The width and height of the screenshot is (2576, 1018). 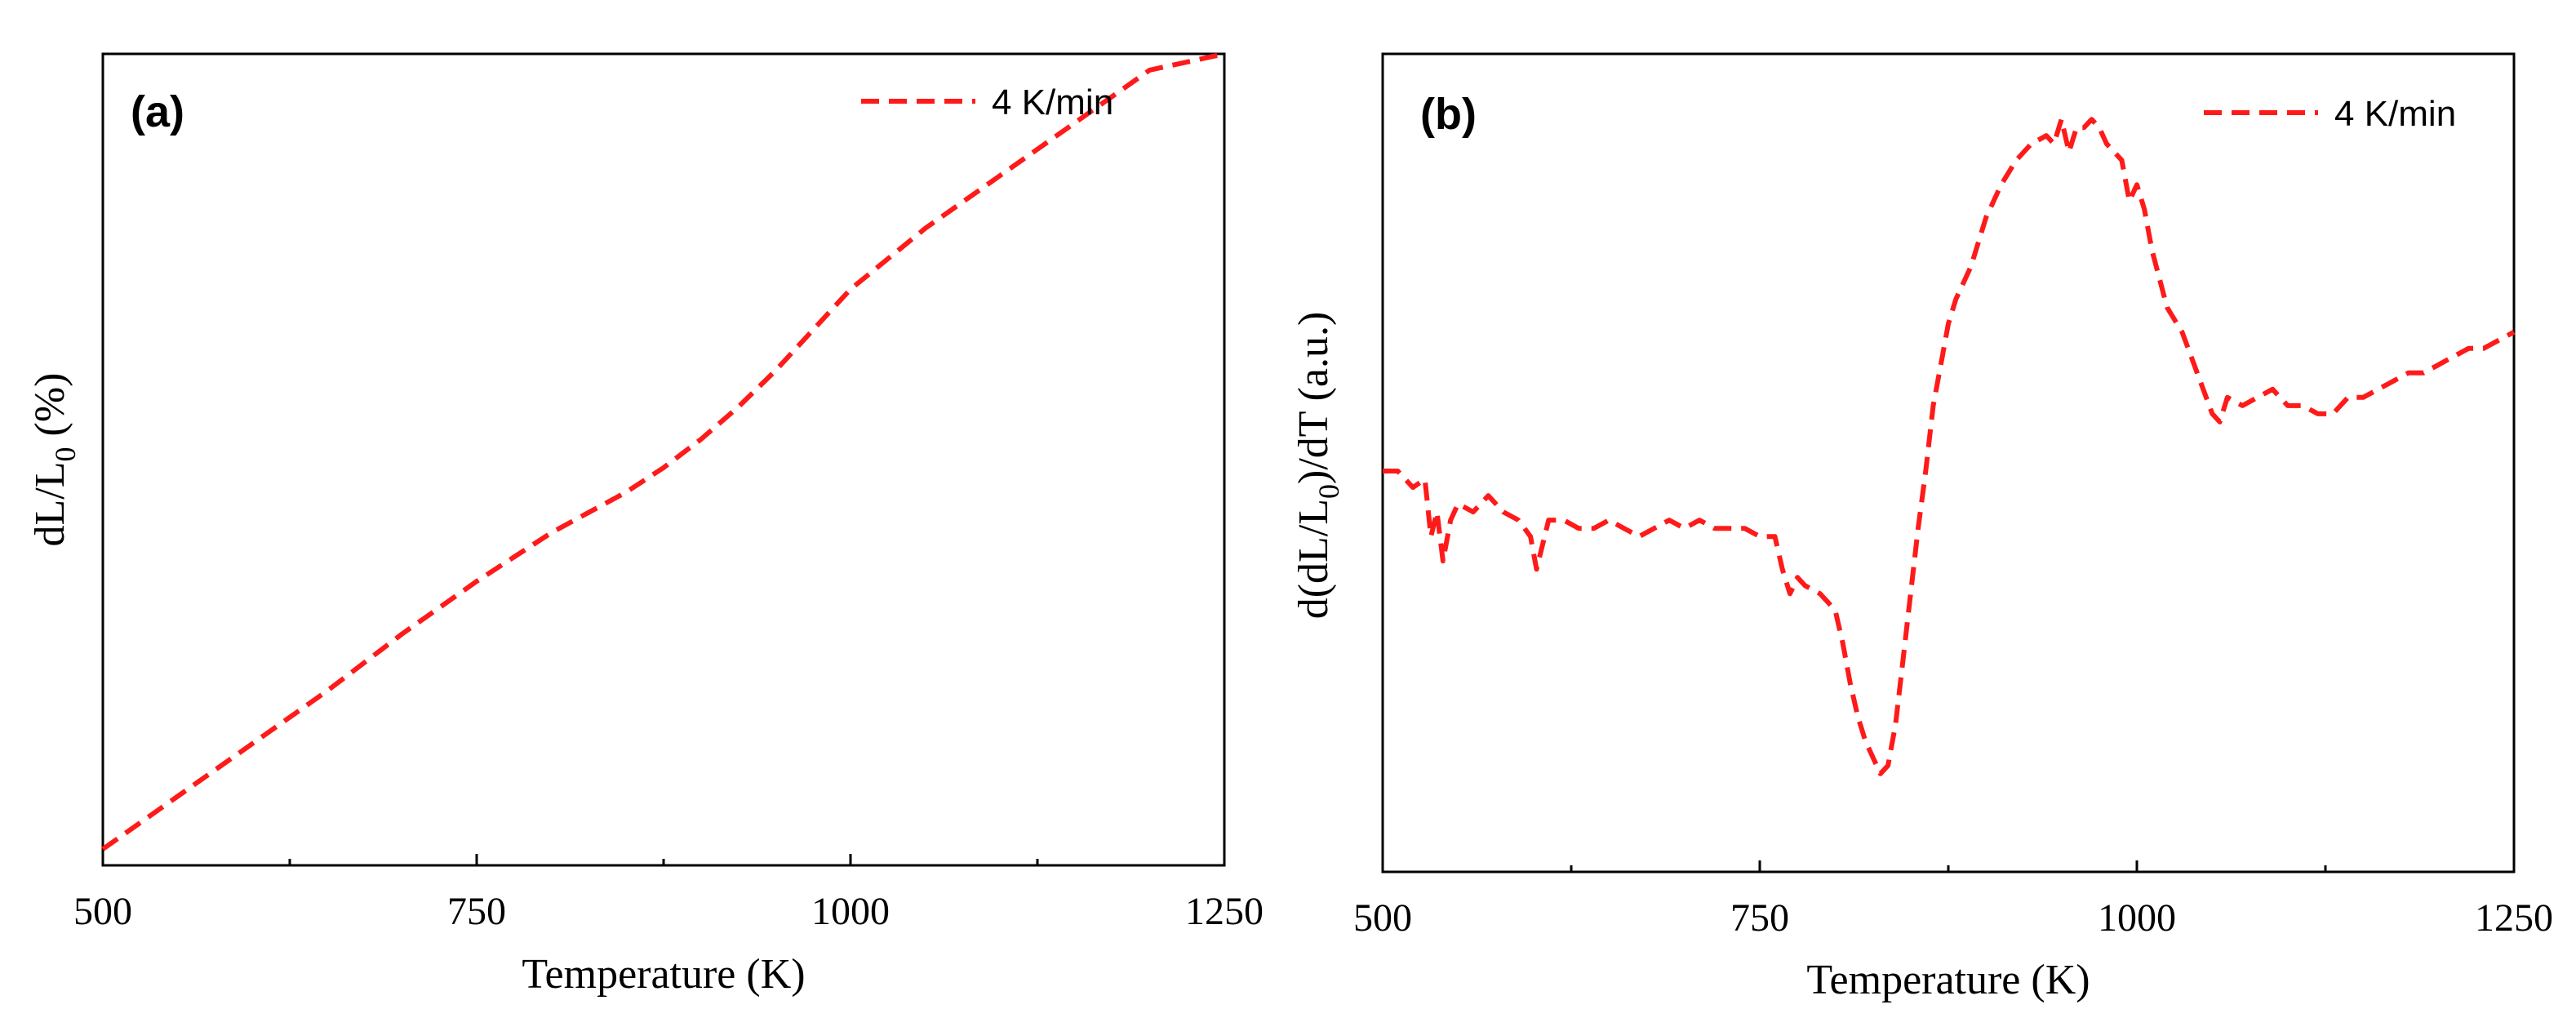 I want to click on panel-label-b: (b), so click(x=1448, y=114).